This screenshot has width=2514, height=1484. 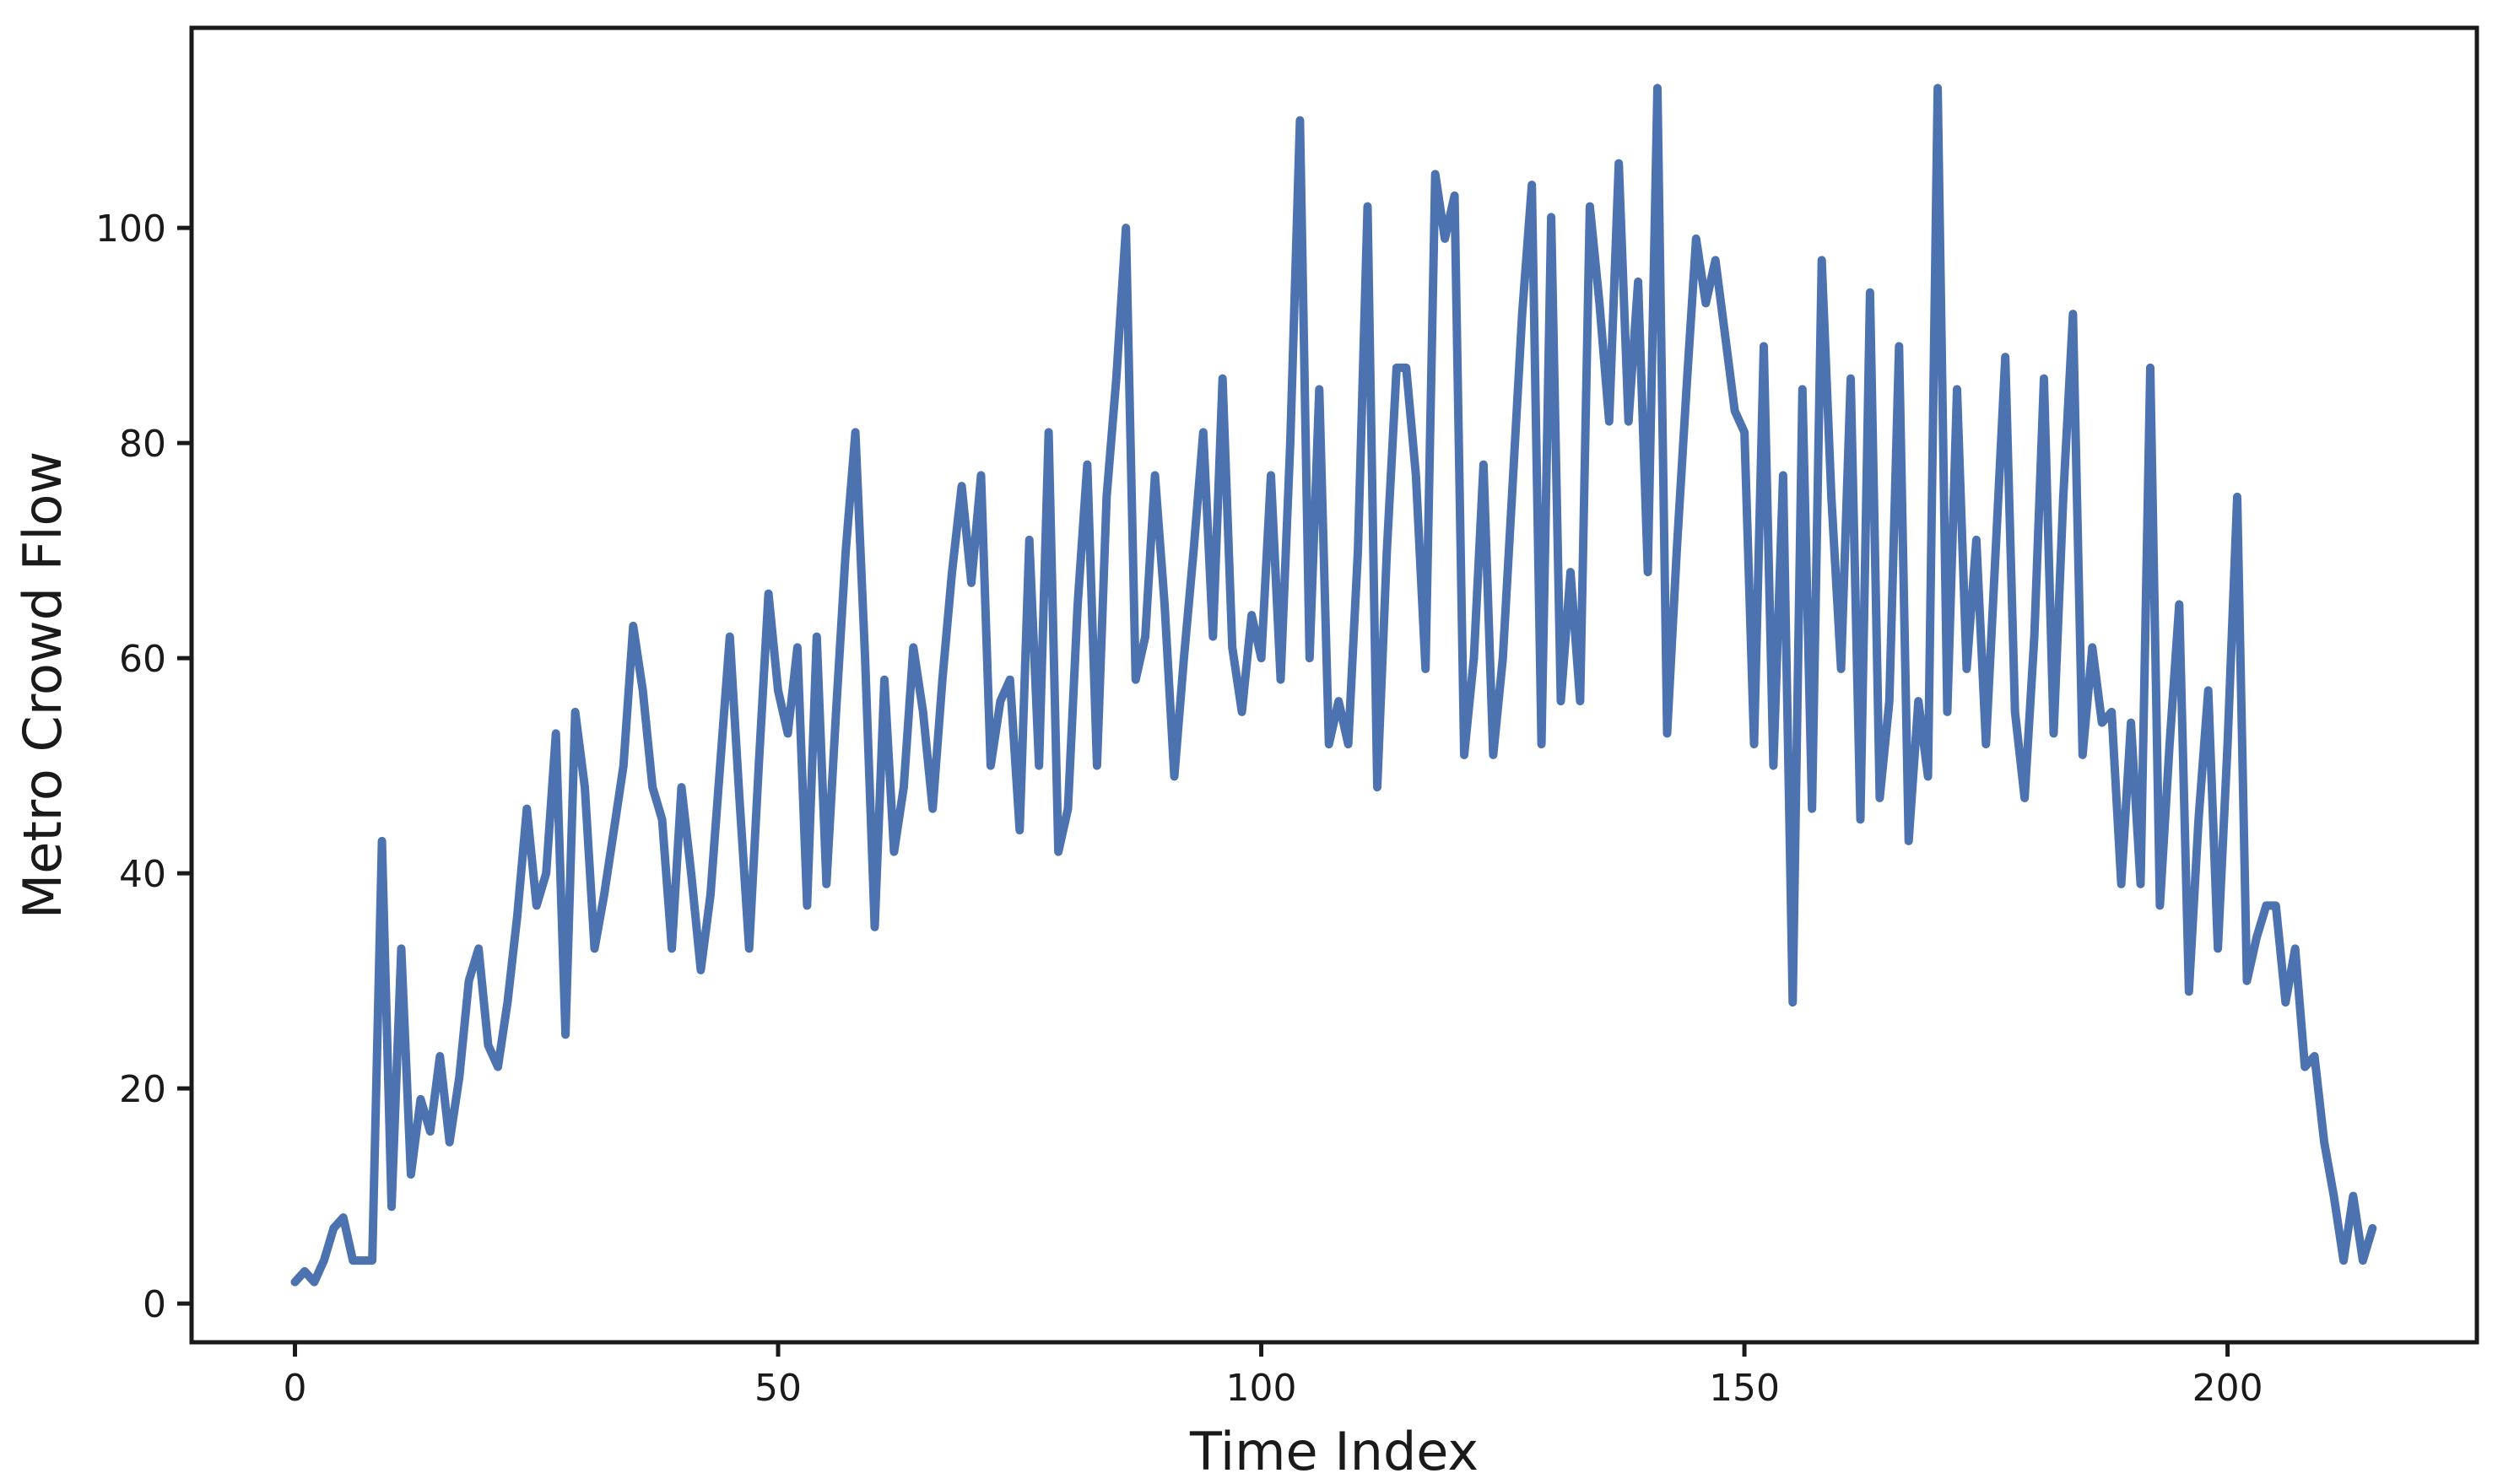 What do you see at coordinates (1261, 1388) in the screenshot?
I see `x-tick-label: 100` at bounding box center [1261, 1388].